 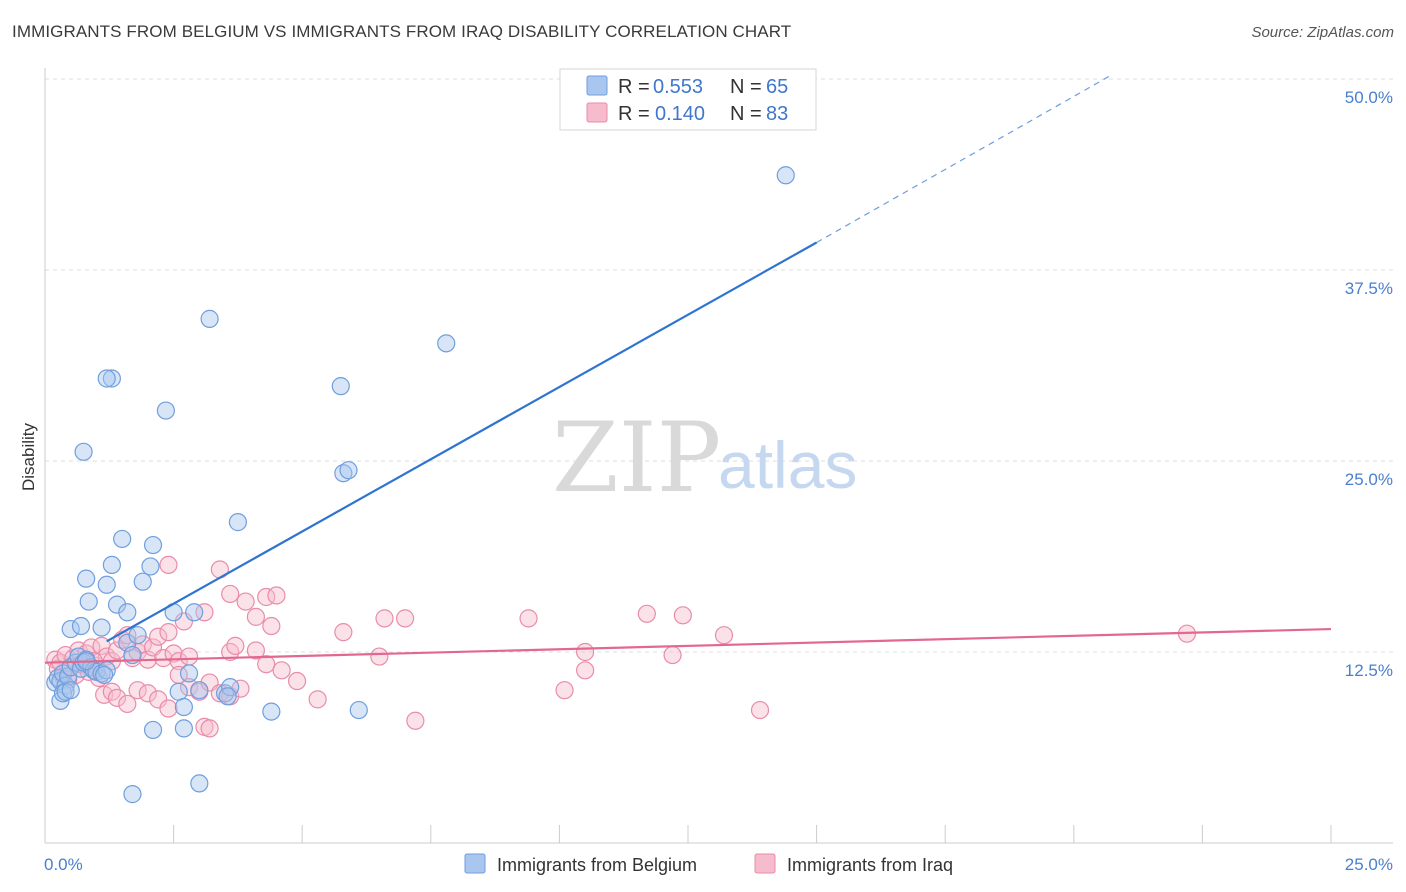 I want to click on watermark-zip: ZIP, so click(x=636, y=458).